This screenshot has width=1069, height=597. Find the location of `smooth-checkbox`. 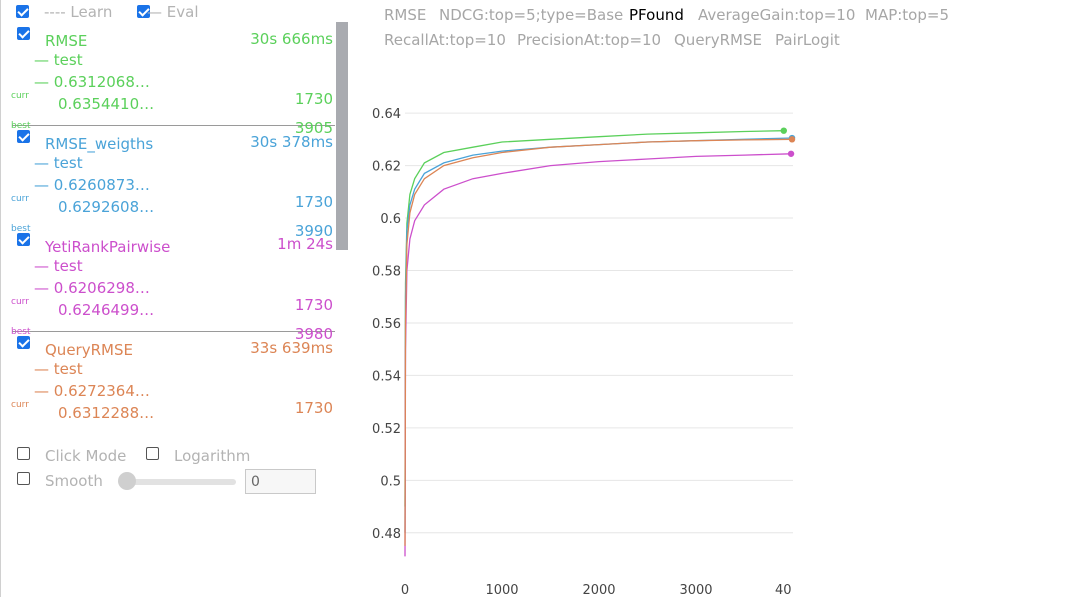

smooth-checkbox is located at coordinates (23, 478).